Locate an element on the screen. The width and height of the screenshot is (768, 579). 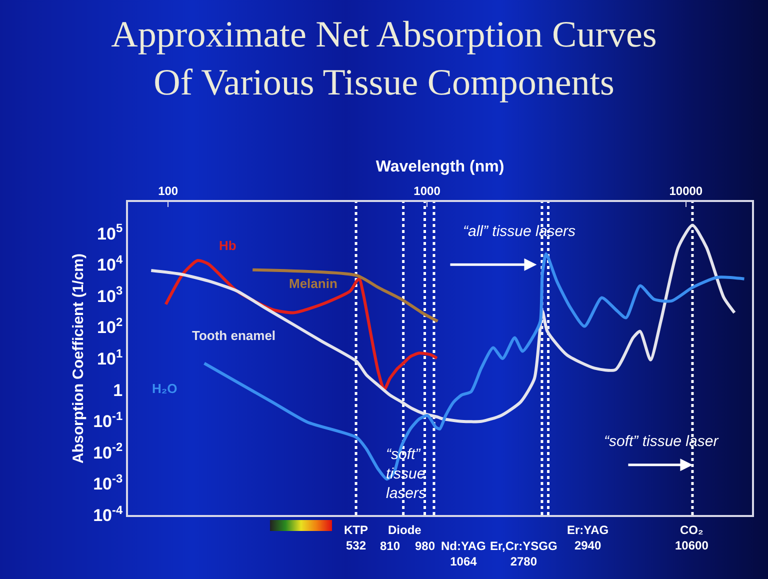
ref-line-label: Nd:YAG 1064 is located at coordinates (463, 554).